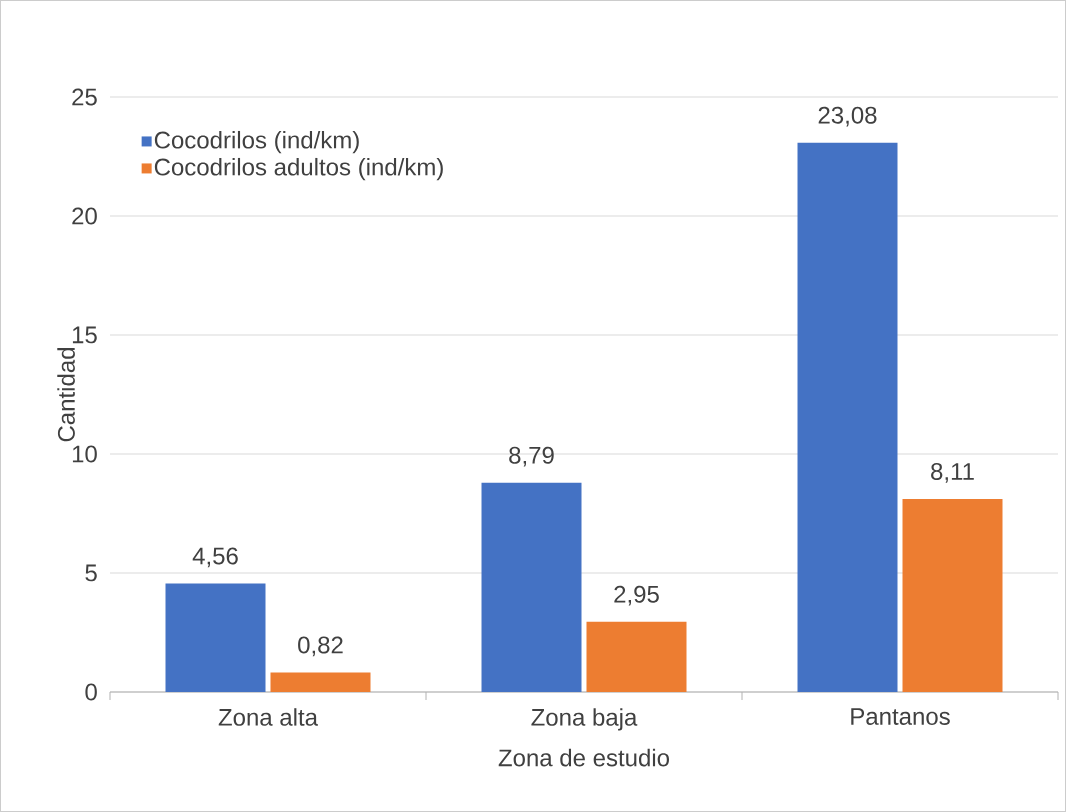 The height and width of the screenshot is (812, 1066). Describe the element at coordinates (584, 719) in the screenshot. I see `x-tick-label: Zona baja` at that location.